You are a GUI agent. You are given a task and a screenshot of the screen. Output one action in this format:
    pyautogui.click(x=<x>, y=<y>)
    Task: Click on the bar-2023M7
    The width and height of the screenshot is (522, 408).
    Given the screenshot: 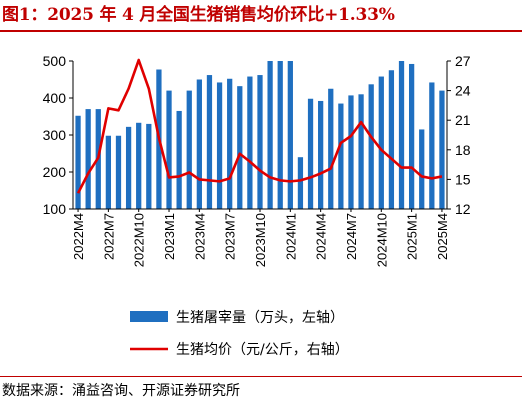 What is the action you would take?
    pyautogui.click(x=230, y=143)
    